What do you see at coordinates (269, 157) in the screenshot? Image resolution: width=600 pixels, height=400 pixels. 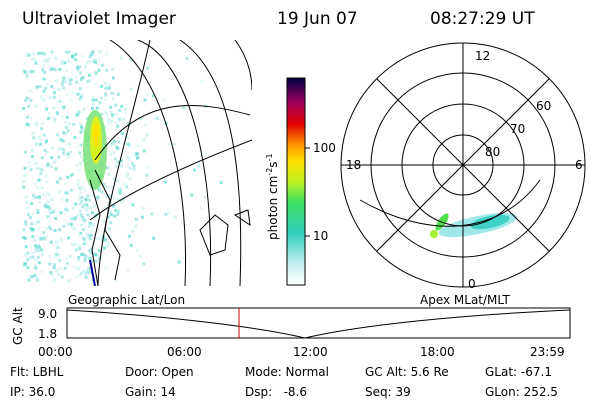 I see `unit-exp: -1` at bounding box center [269, 157].